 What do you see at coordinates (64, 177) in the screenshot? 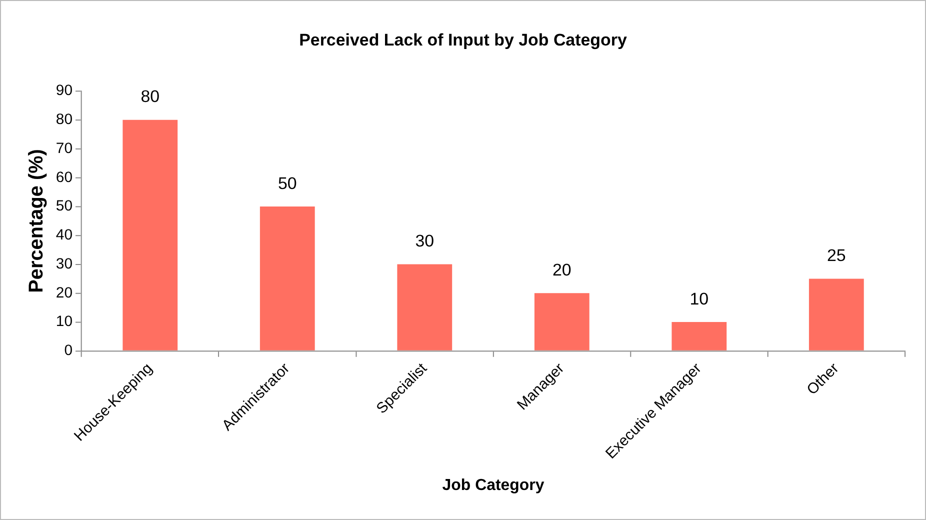
I see `y-tick-label: 60` at bounding box center [64, 177].